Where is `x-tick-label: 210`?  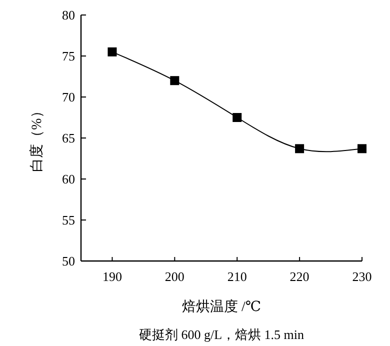
x-tick-label: 210 is located at coordinates (237, 276).